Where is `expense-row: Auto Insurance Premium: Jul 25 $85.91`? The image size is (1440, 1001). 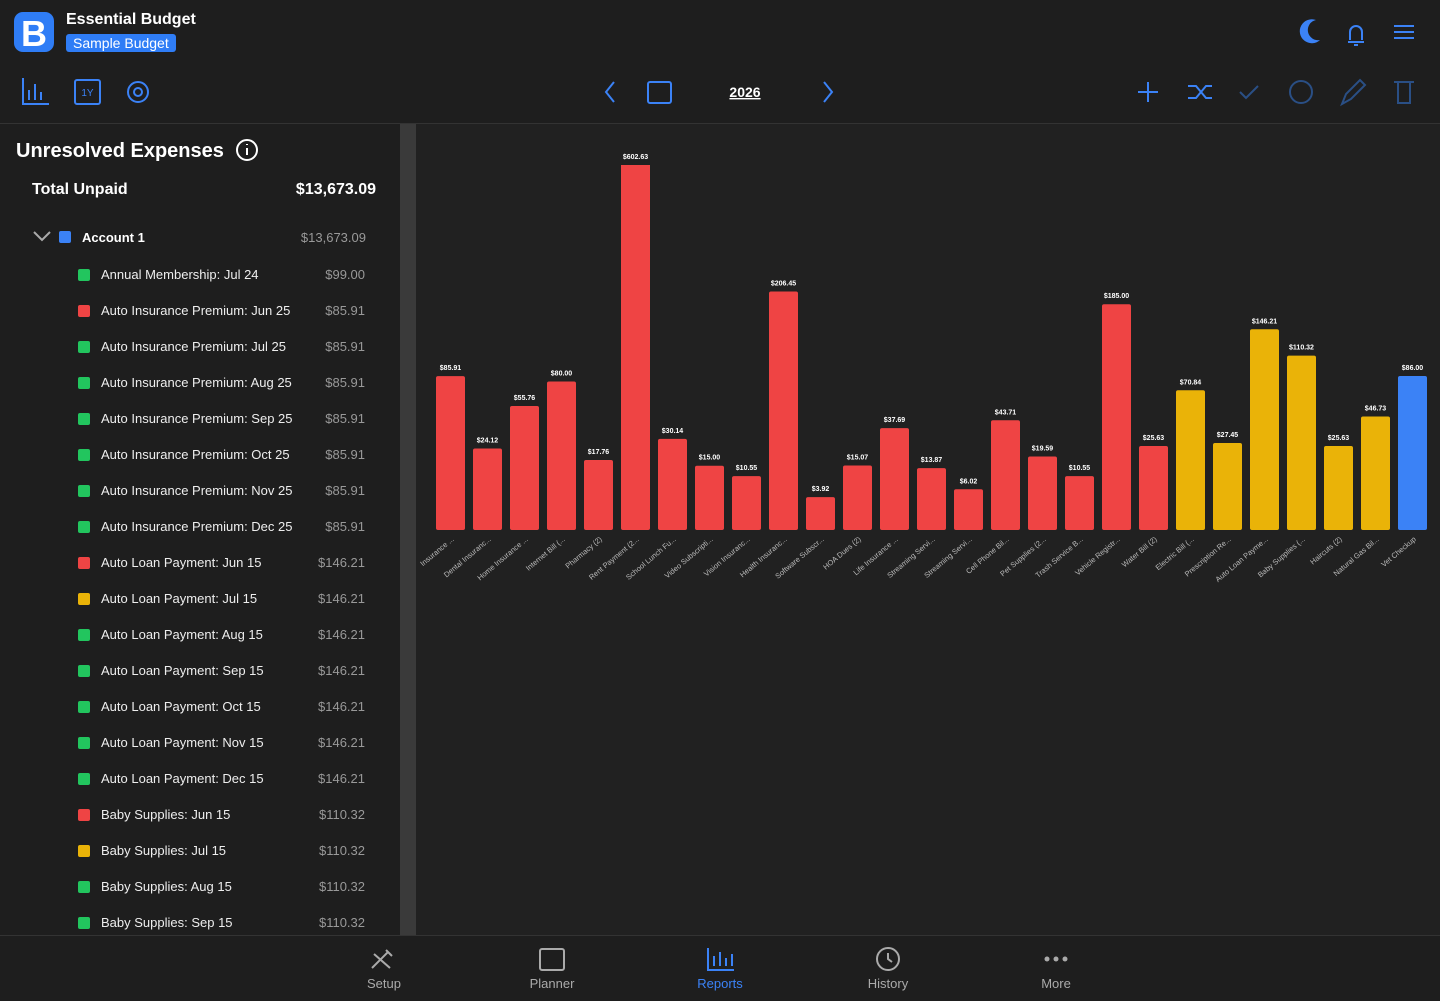
expense-row: Auto Insurance Premium: Jul 25 $85.91 is located at coordinates (200, 348).